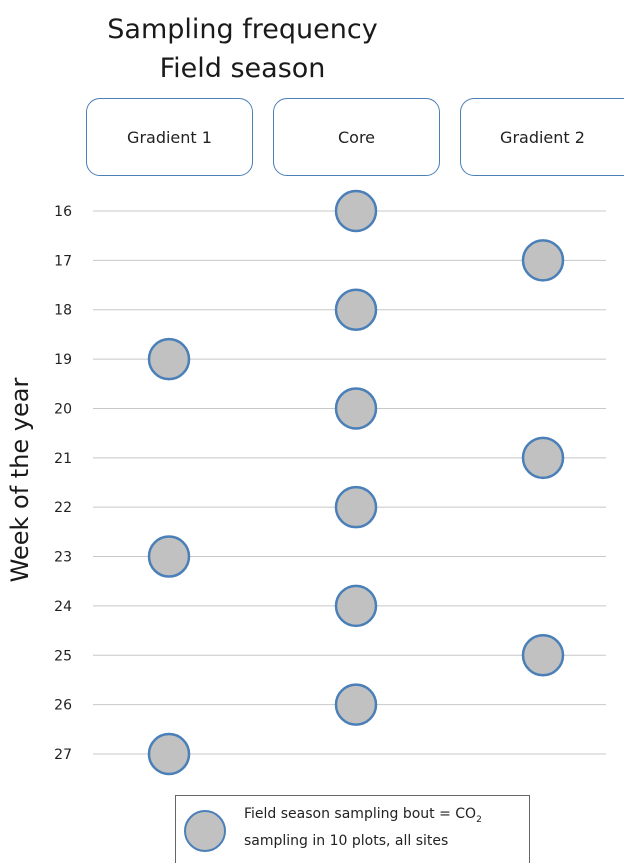  I want to click on y-tick-label: 18, so click(63, 311).